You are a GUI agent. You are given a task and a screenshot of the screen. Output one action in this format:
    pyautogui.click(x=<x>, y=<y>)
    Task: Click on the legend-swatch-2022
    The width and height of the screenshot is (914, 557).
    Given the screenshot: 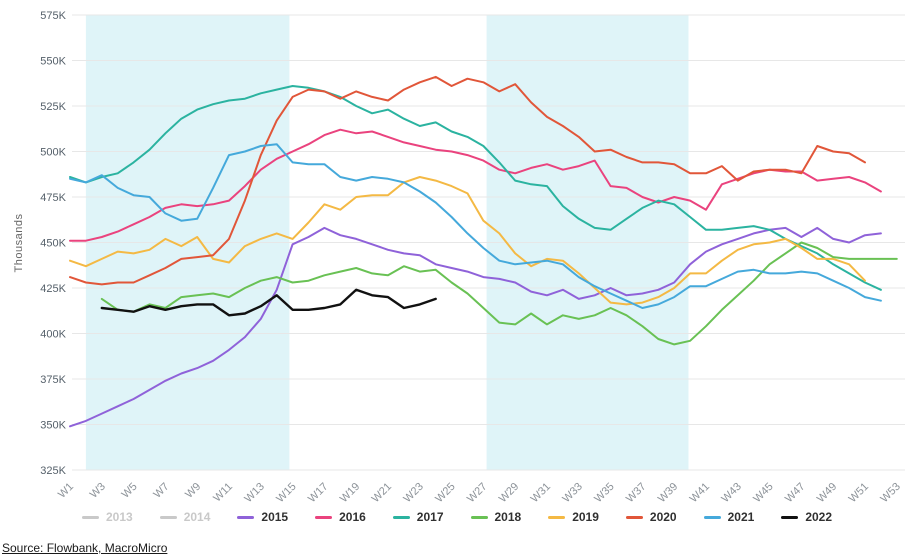 What is the action you would take?
    pyautogui.click(x=790, y=517)
    